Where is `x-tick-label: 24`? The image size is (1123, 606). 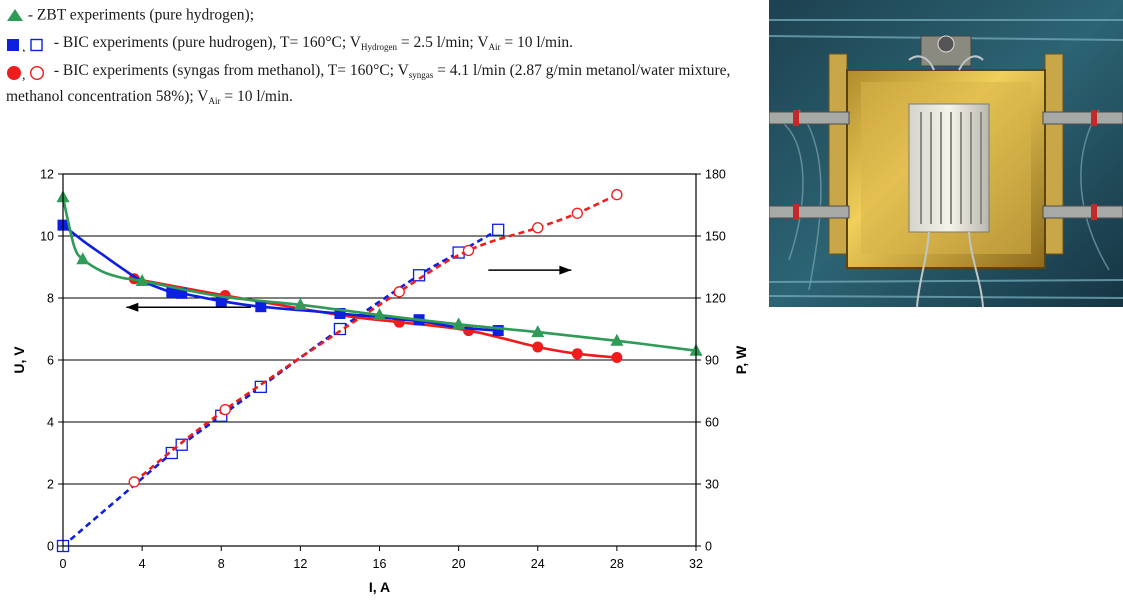
x-tick-label: 24 is located at coordinates (538, 564).